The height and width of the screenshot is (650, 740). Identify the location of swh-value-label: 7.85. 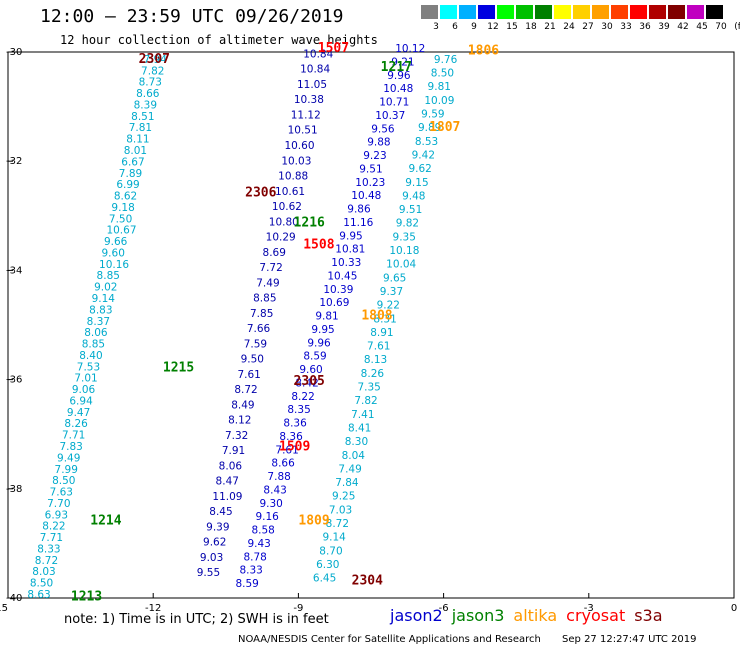
(261, 314).